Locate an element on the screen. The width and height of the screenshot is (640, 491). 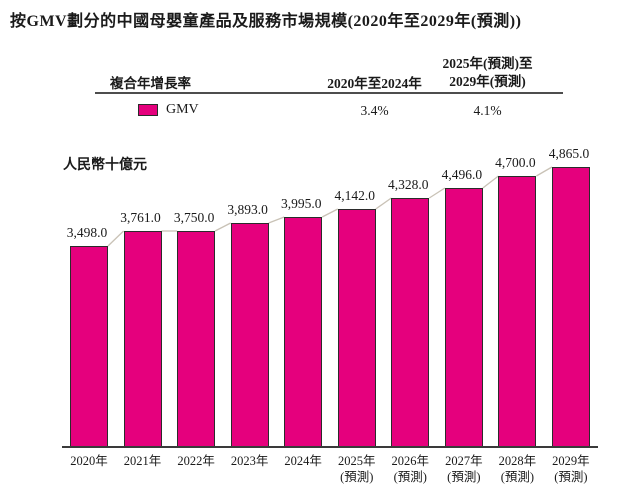
bar-2021年 is located at coordinates (142, 339).